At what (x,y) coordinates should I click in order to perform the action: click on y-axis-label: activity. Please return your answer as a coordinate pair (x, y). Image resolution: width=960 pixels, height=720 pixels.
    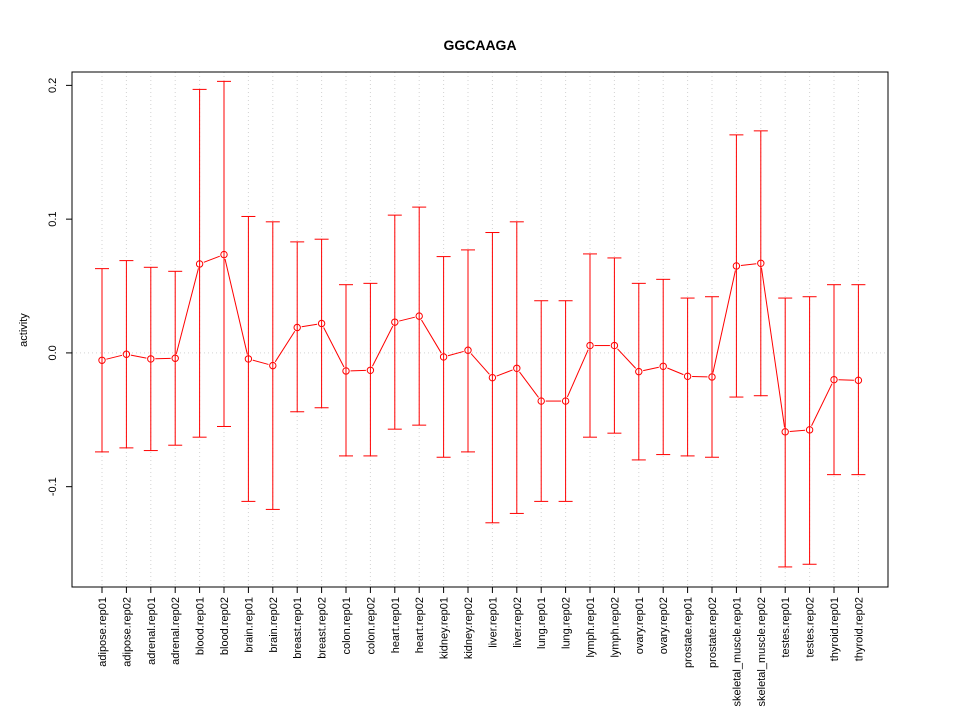
    Looking at the image, I should click on (24, 330).